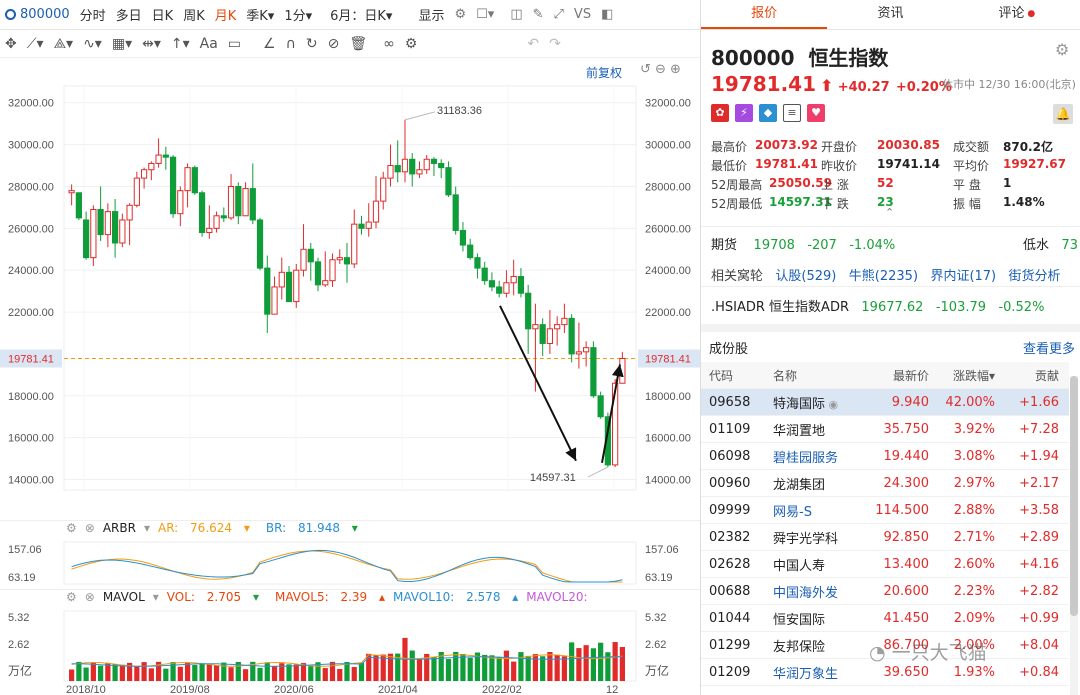  What do you see at coordinates (816, 113) in the screenshot?
I see `heart-icon: ♥` at bounding box center [816, 113].